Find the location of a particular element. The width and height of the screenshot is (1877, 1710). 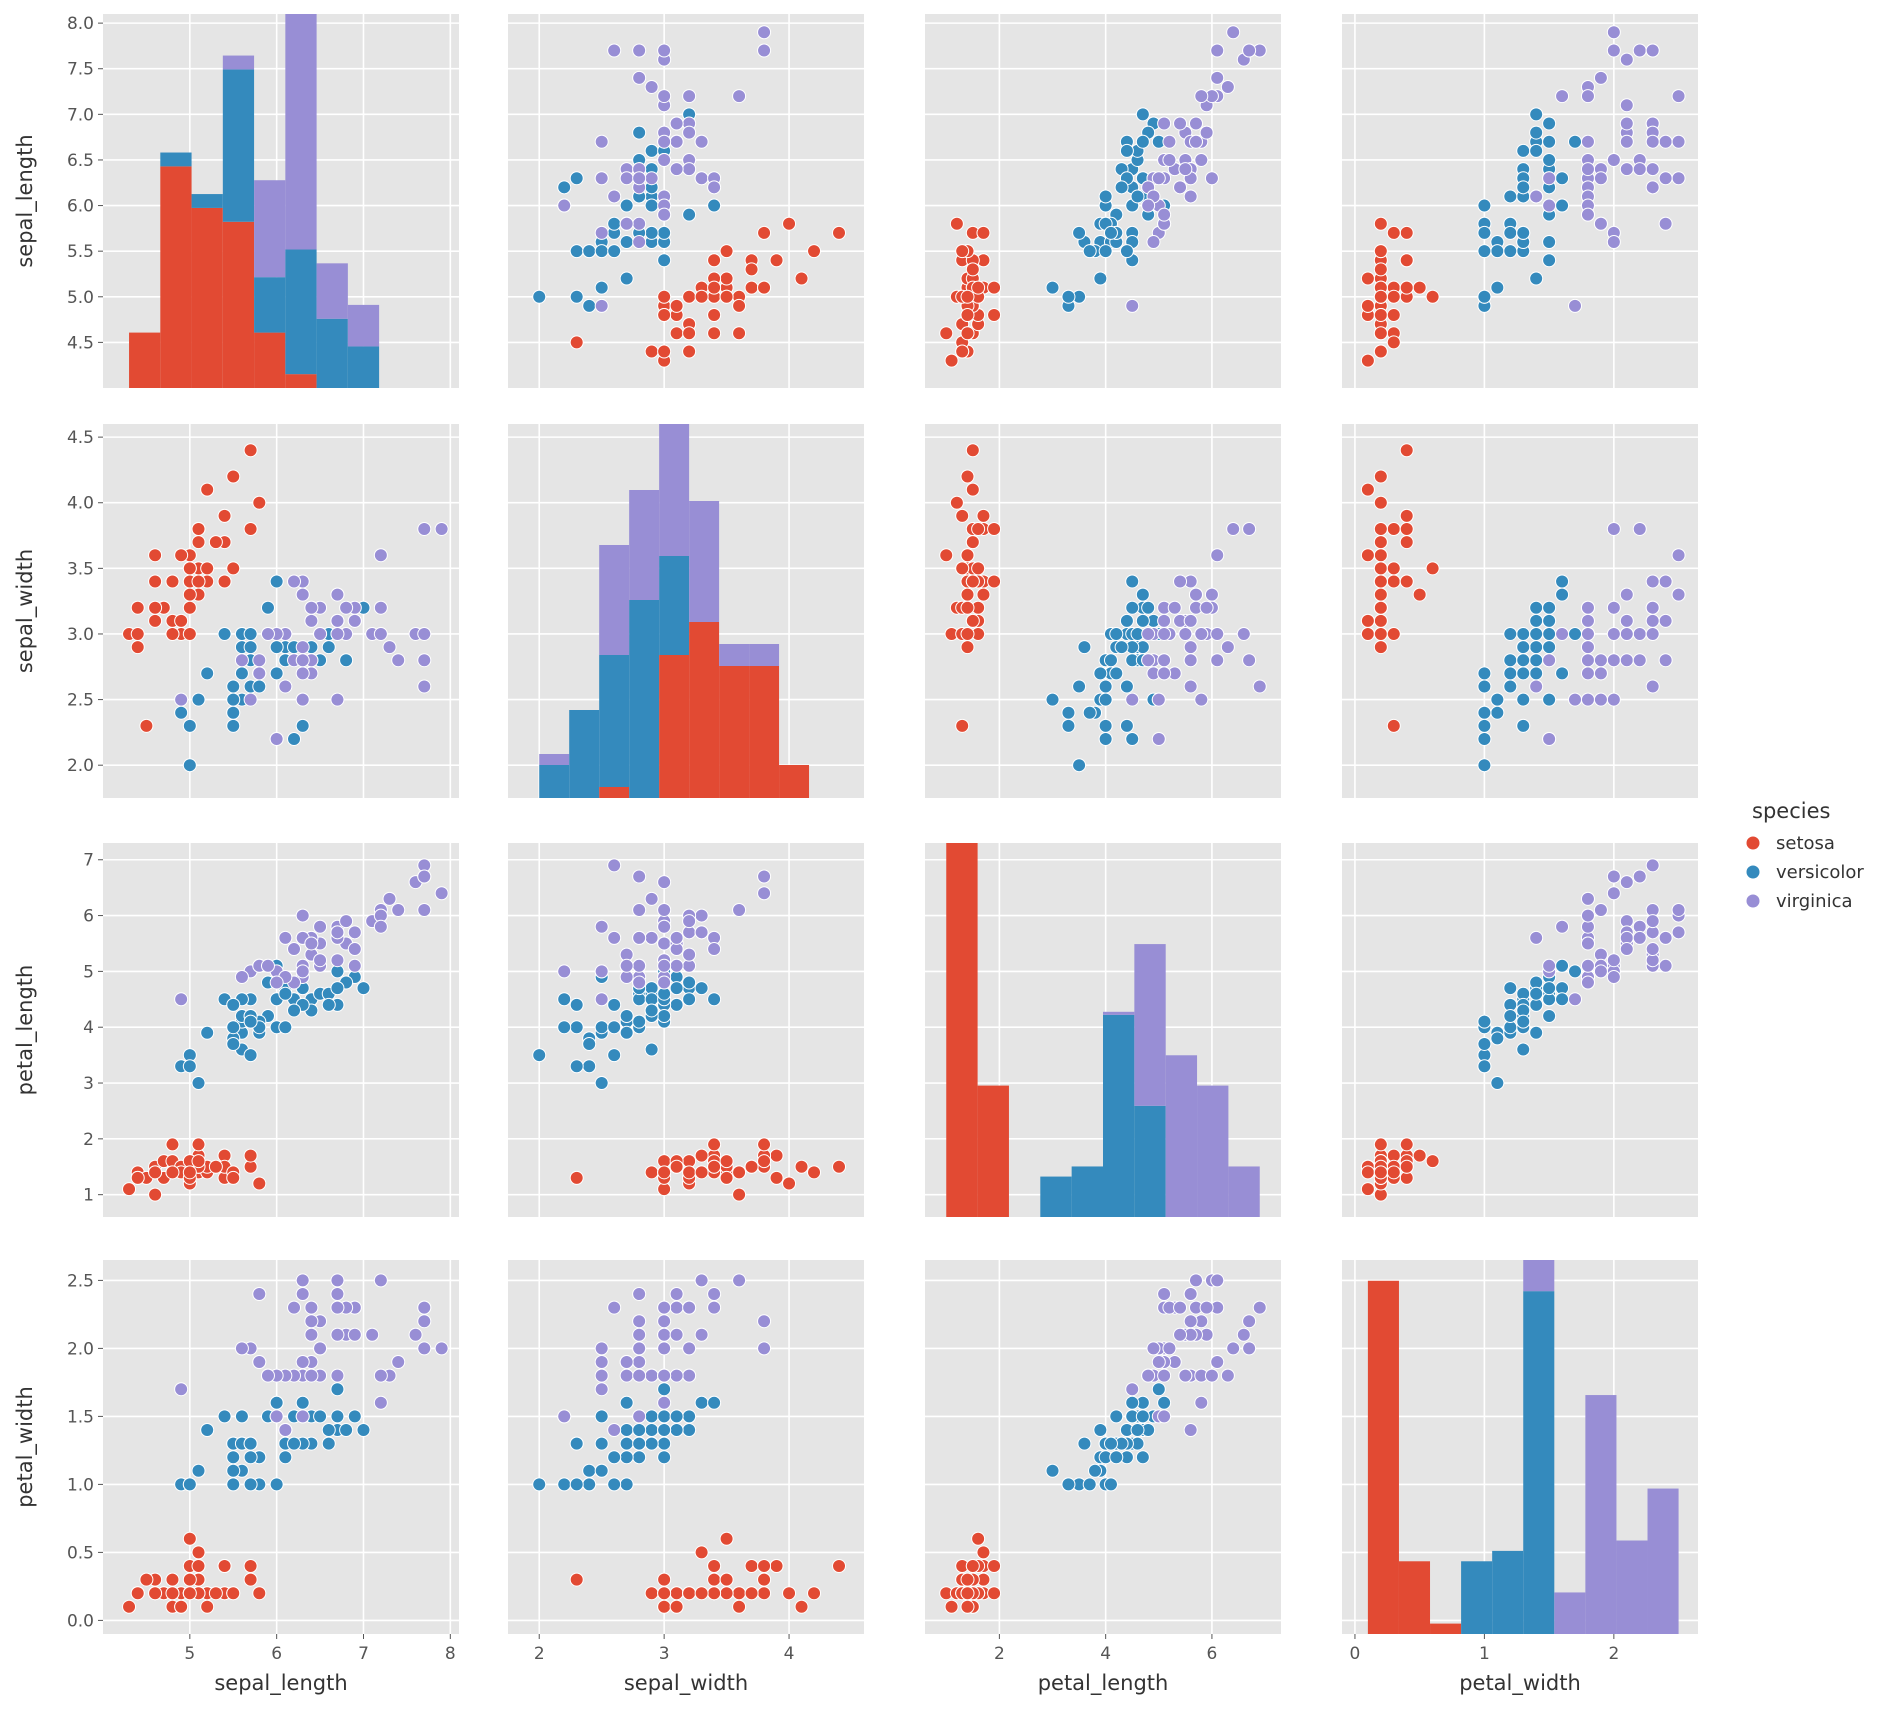

ytick-label: 7.0 is located at coordinates (80, 115).